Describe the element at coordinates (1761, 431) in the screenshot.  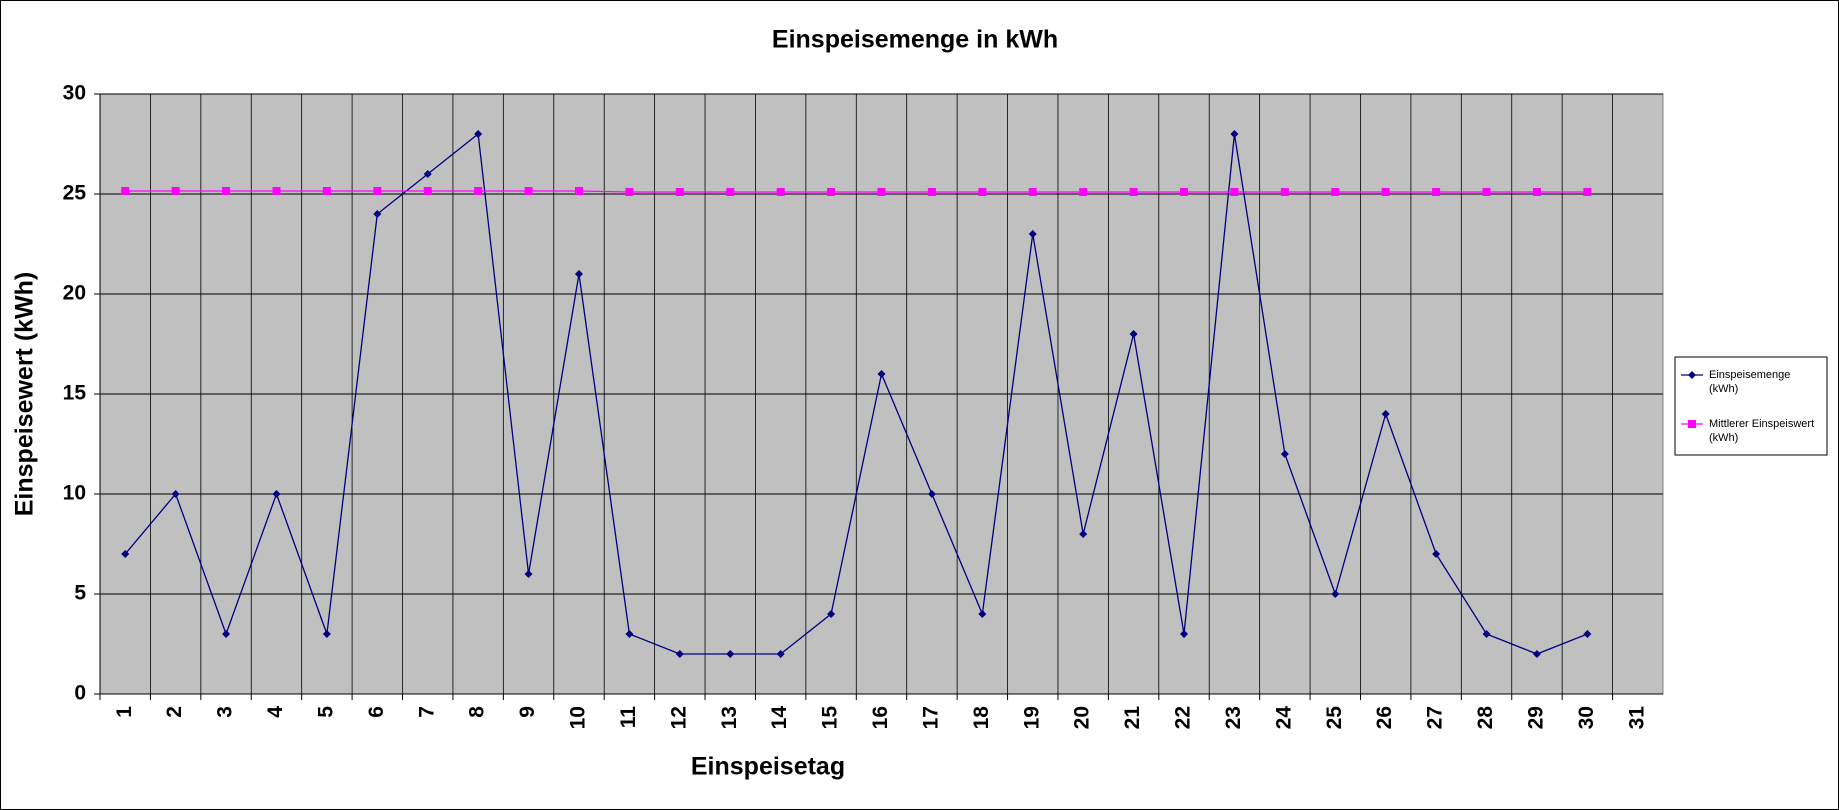
I see `legend-label: Mittlerer Einspeiswert (kWh)` at that location.